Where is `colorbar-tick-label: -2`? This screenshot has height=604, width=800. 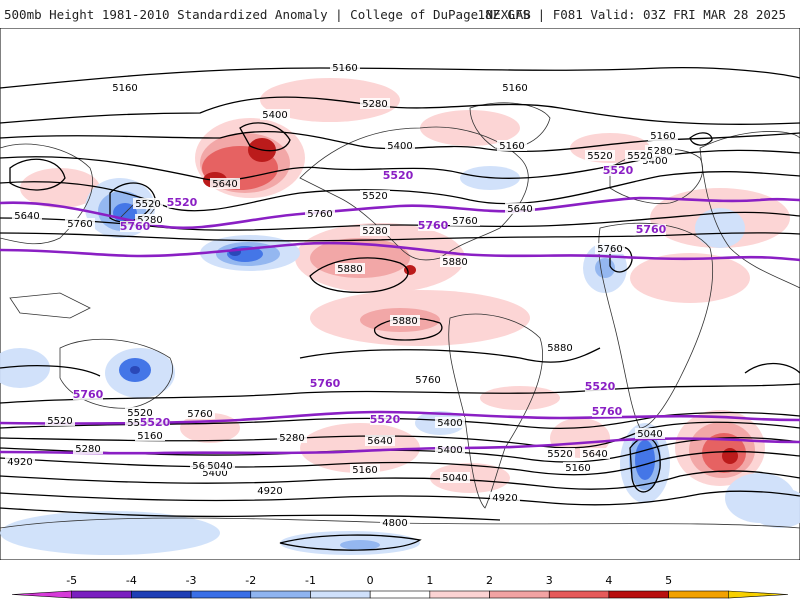
colorbar-tick-label: -2 is located at coordinates (250, 580).